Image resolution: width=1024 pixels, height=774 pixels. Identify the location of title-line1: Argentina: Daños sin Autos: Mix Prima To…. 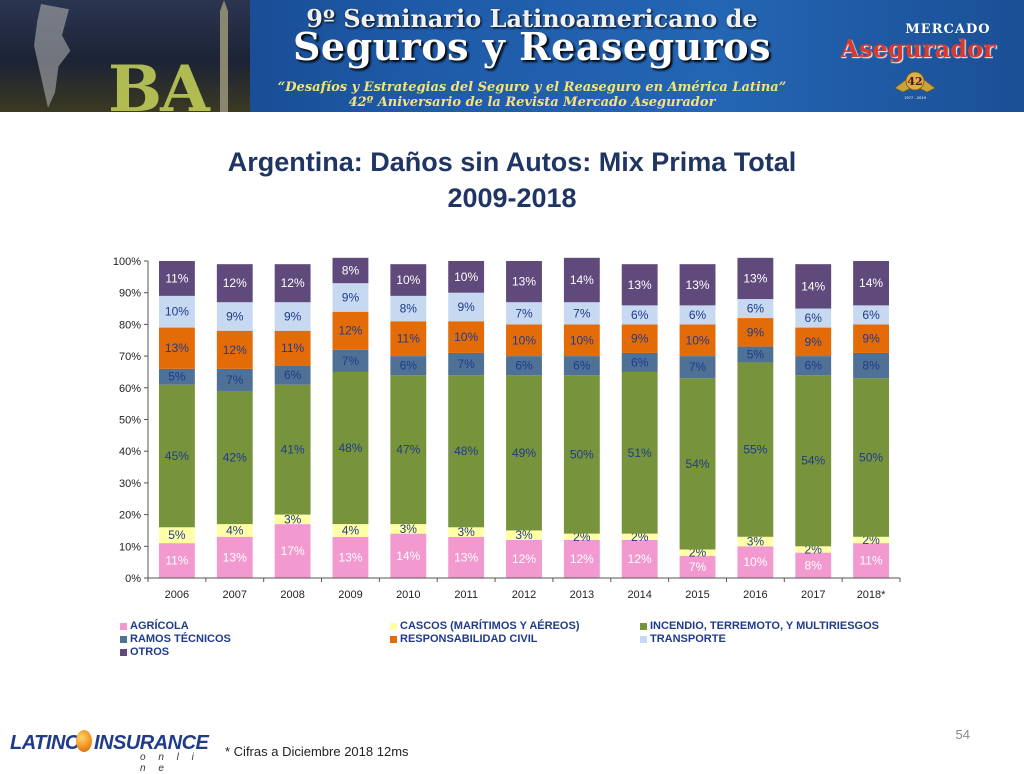
(512, 162).